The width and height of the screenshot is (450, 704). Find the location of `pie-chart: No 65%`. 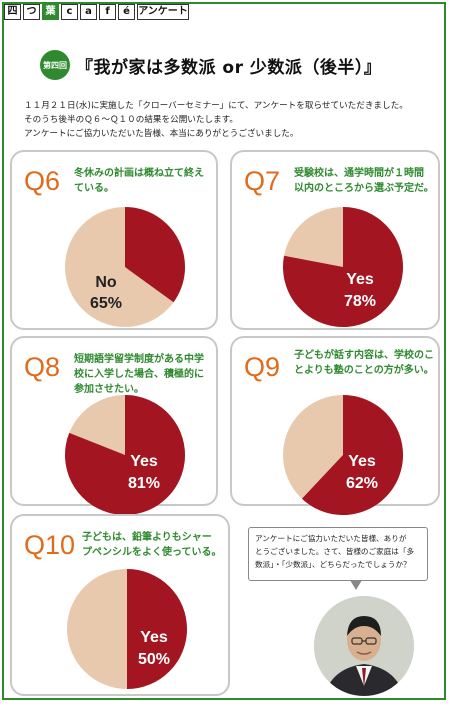

pie-chart: No 65% is located at coordinates (125, 267).